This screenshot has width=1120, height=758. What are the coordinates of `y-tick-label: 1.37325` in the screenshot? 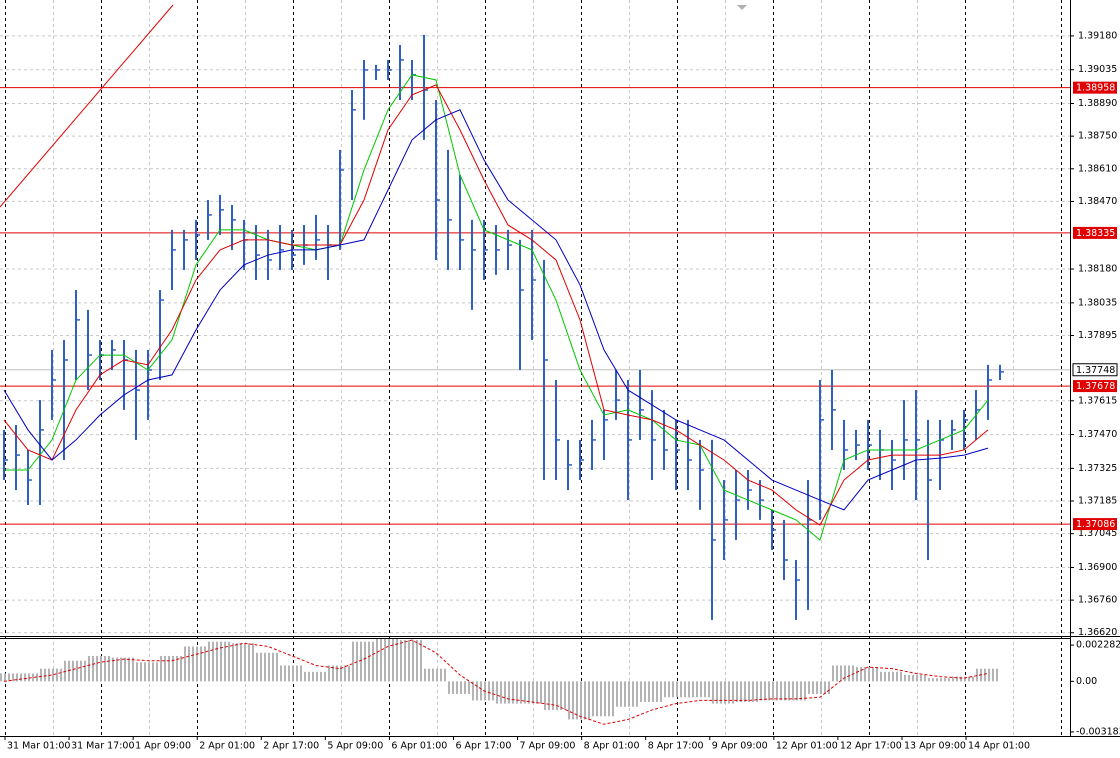 It's located at (1097, 468).